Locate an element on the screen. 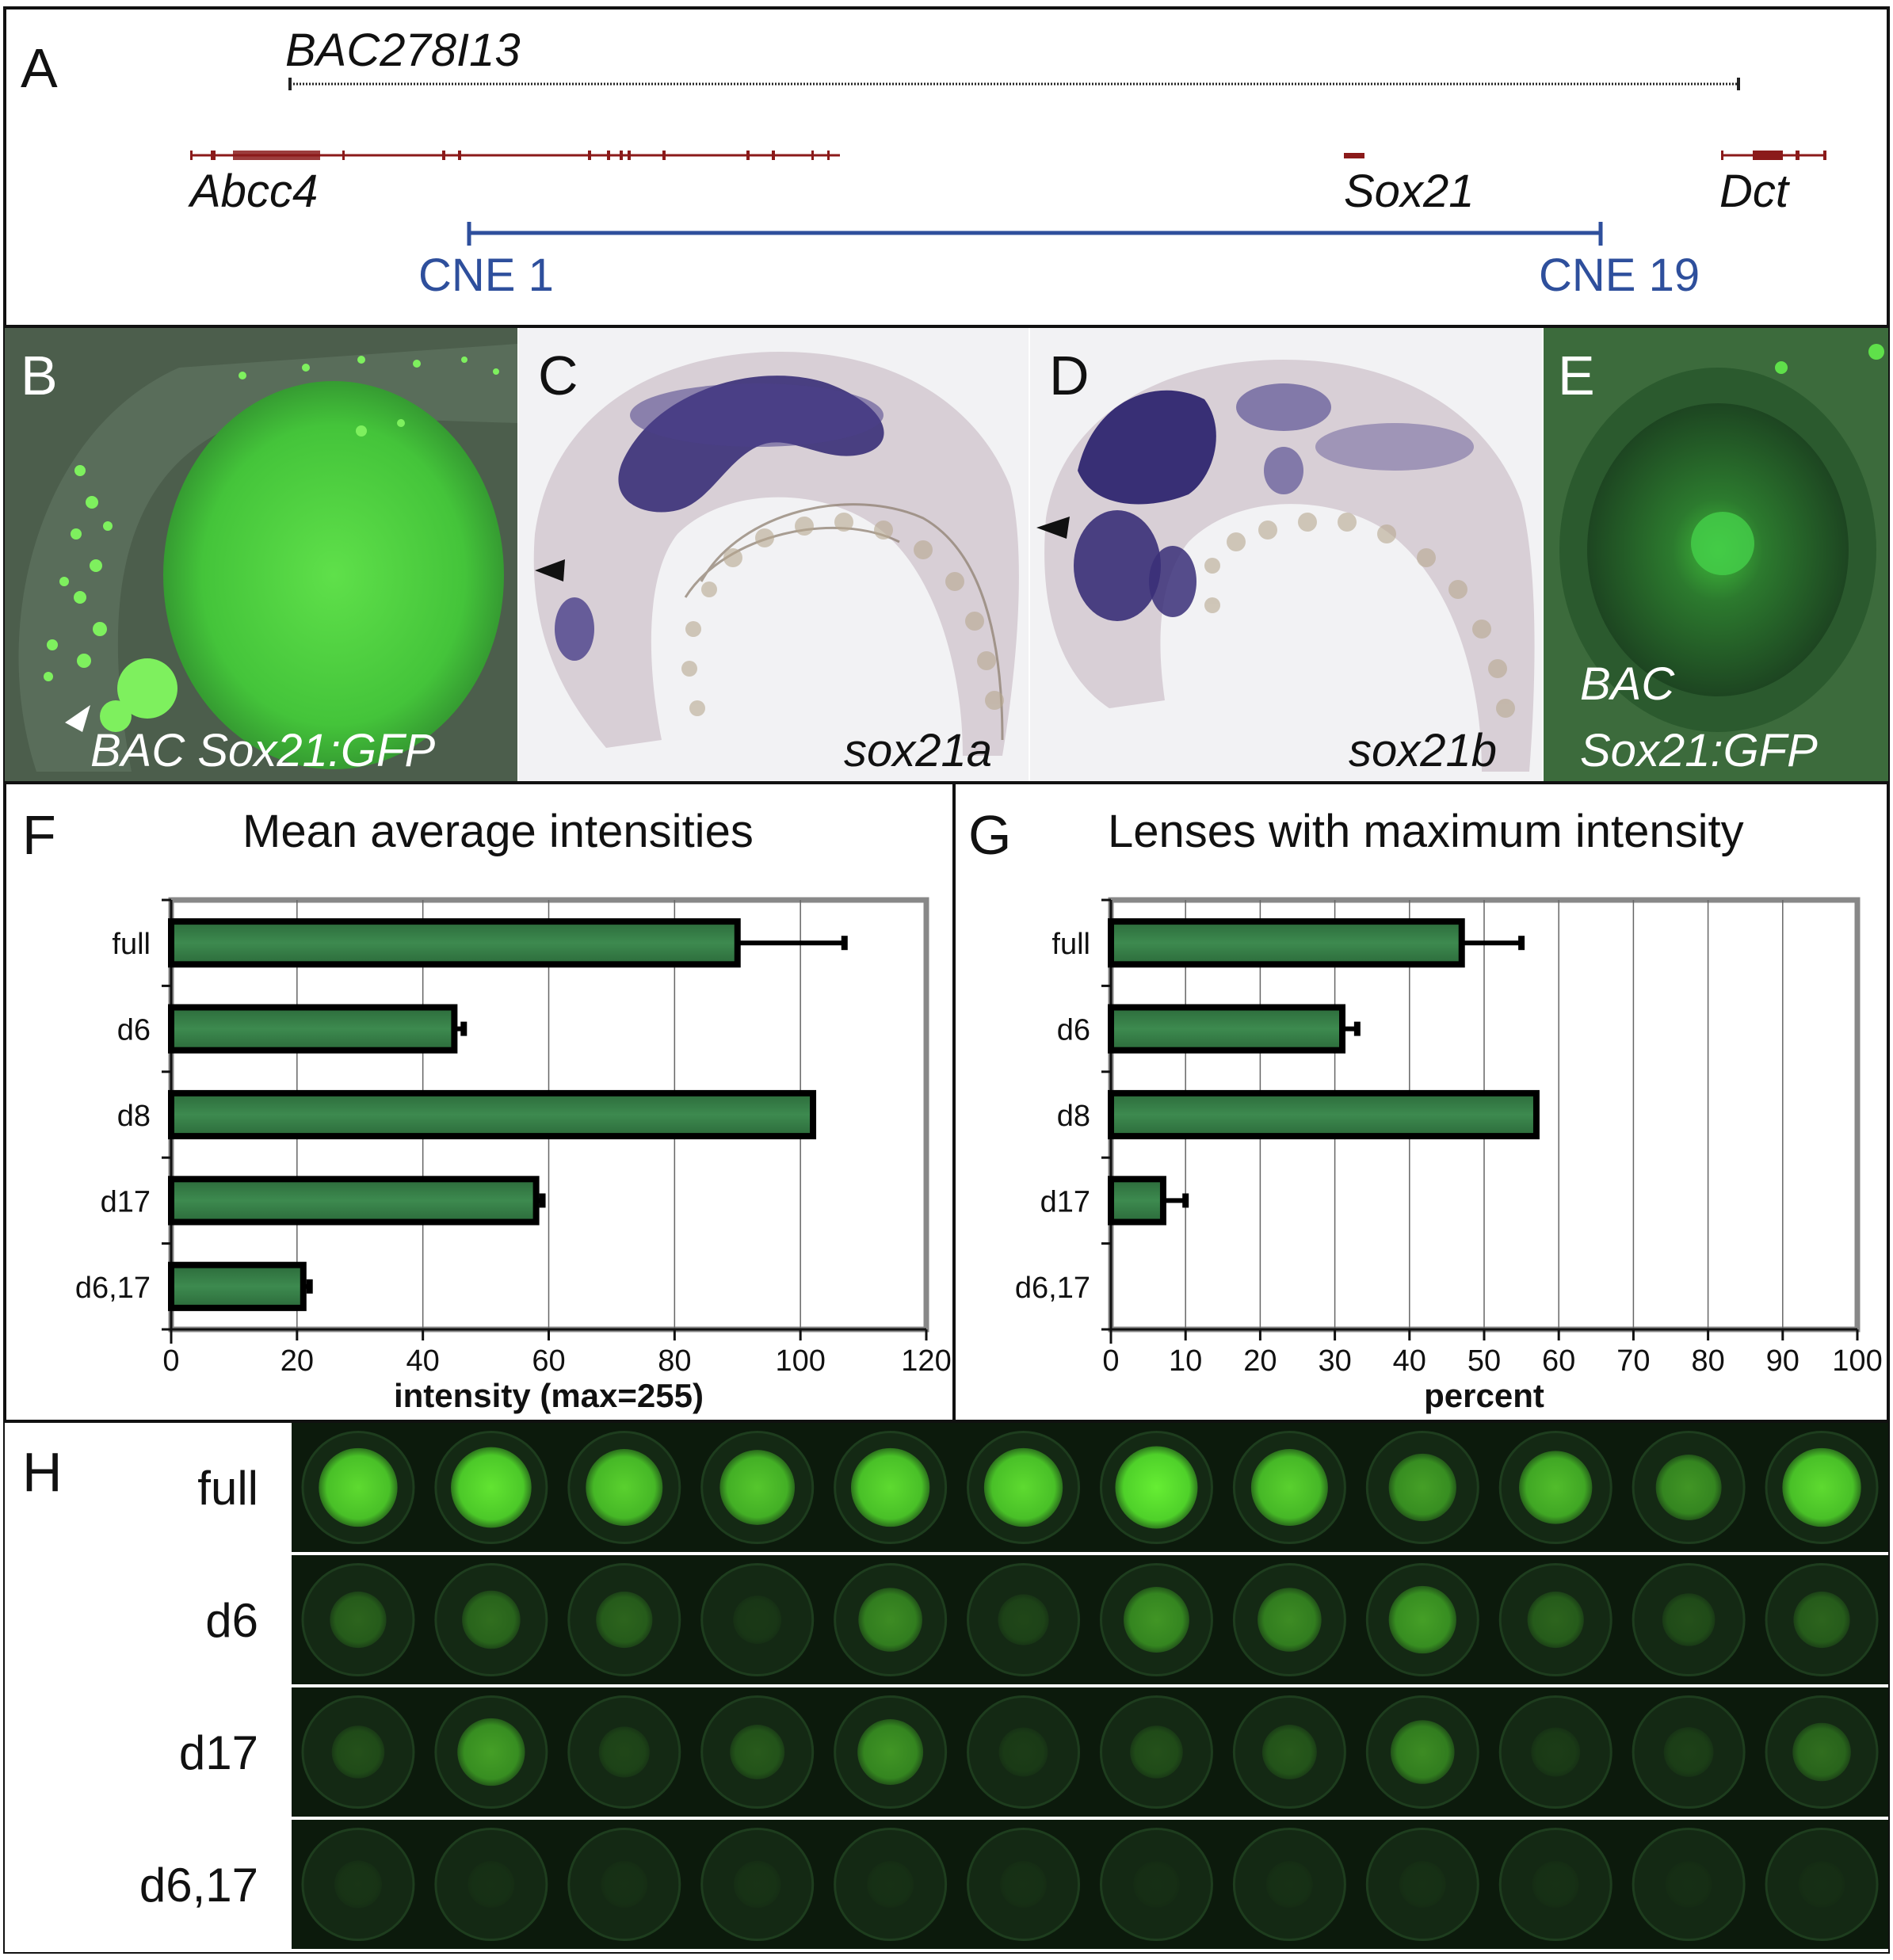  cne-left-label: CNE 1 is located at coordinates (486, 275).